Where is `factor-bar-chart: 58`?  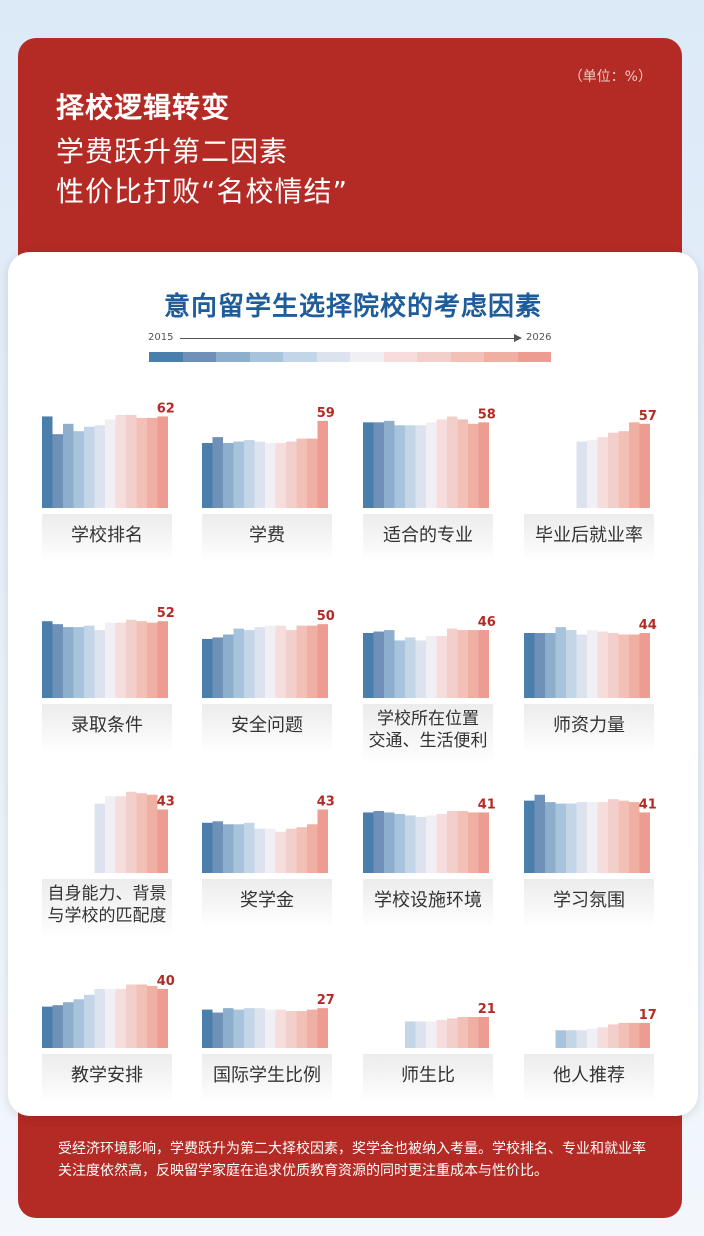 factor-bar-chart: 58 is located at coordinates (429, 457).